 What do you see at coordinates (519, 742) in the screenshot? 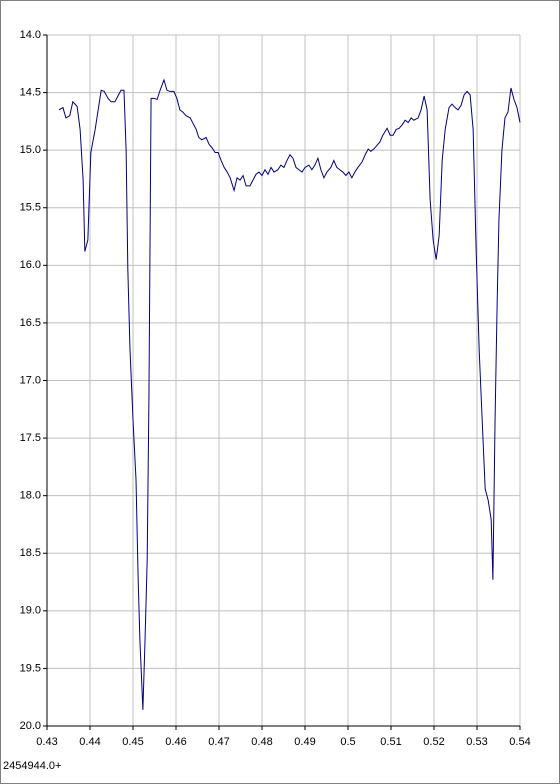
I see `x-tick-label: 0.54` at bounding box center [519, 742].